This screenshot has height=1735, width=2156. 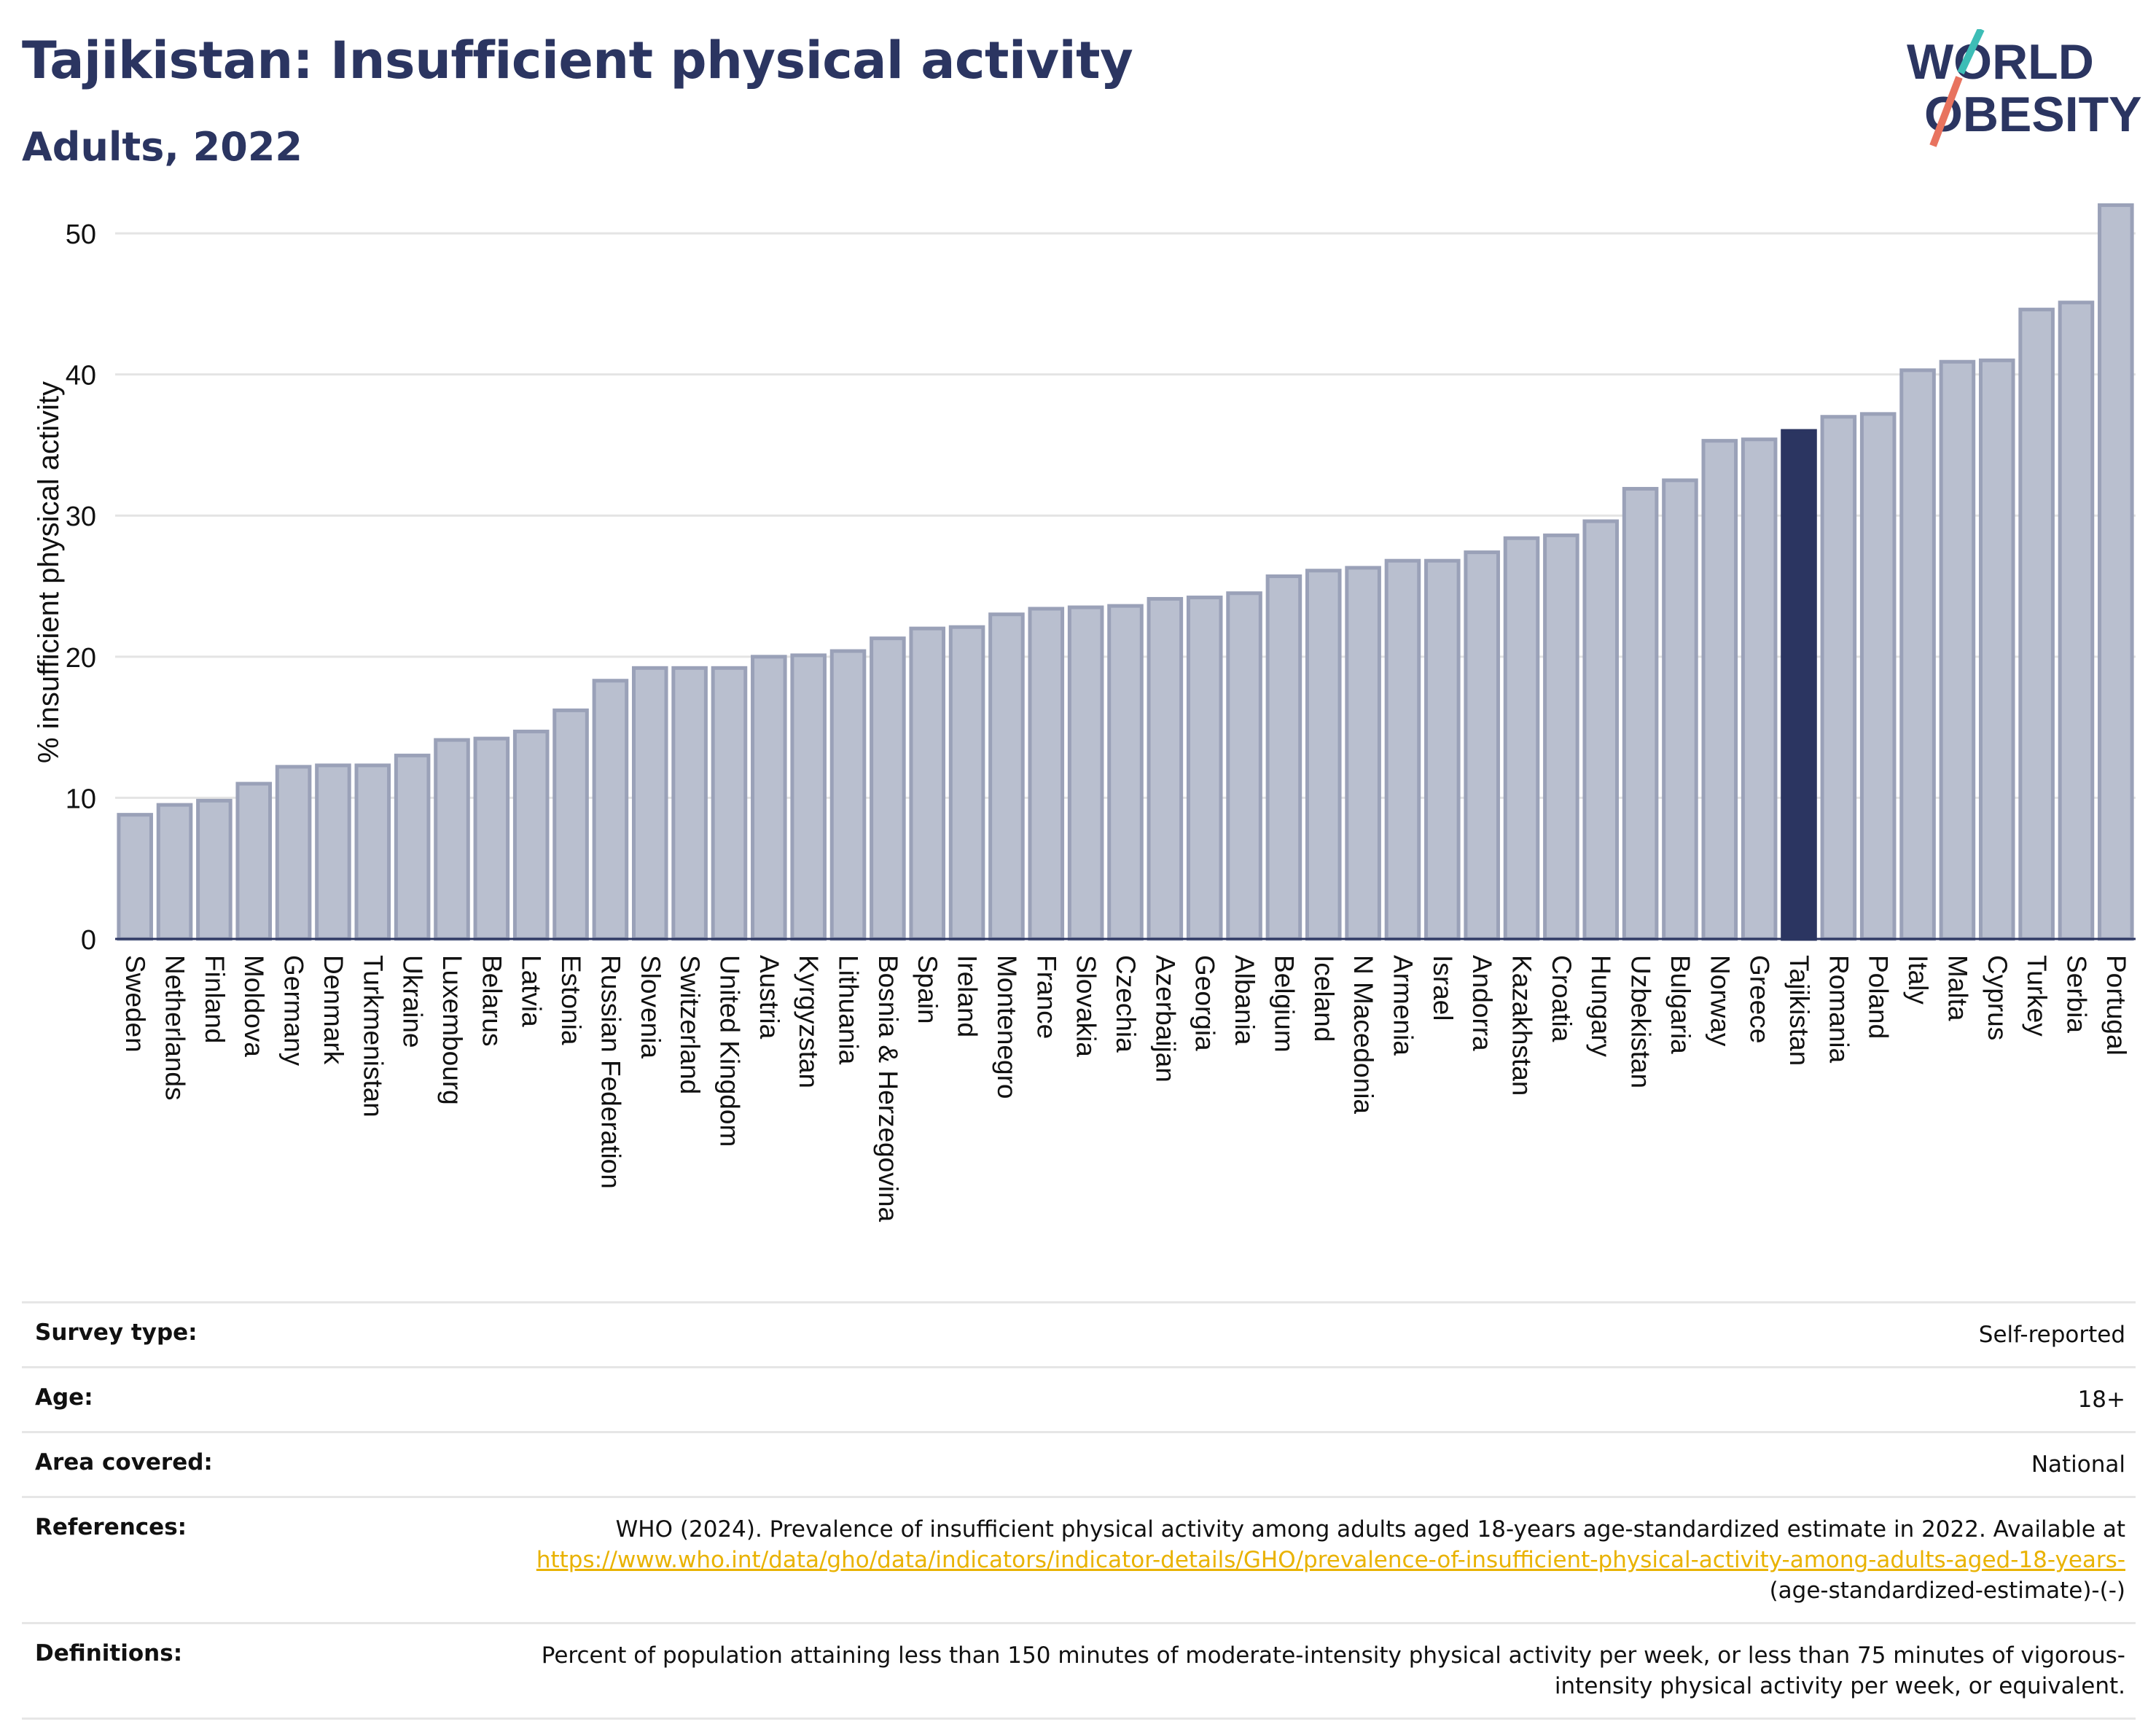 What do you see at coordinates (1957, 988) in the screenshot?
I see `x-tick-label: Malta` at bounding box center [1957, 988].